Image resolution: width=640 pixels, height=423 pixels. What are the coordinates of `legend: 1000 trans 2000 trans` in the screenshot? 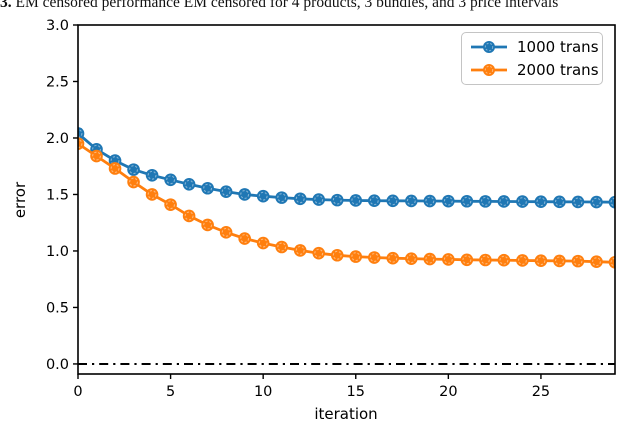 It's located at (532, 58).